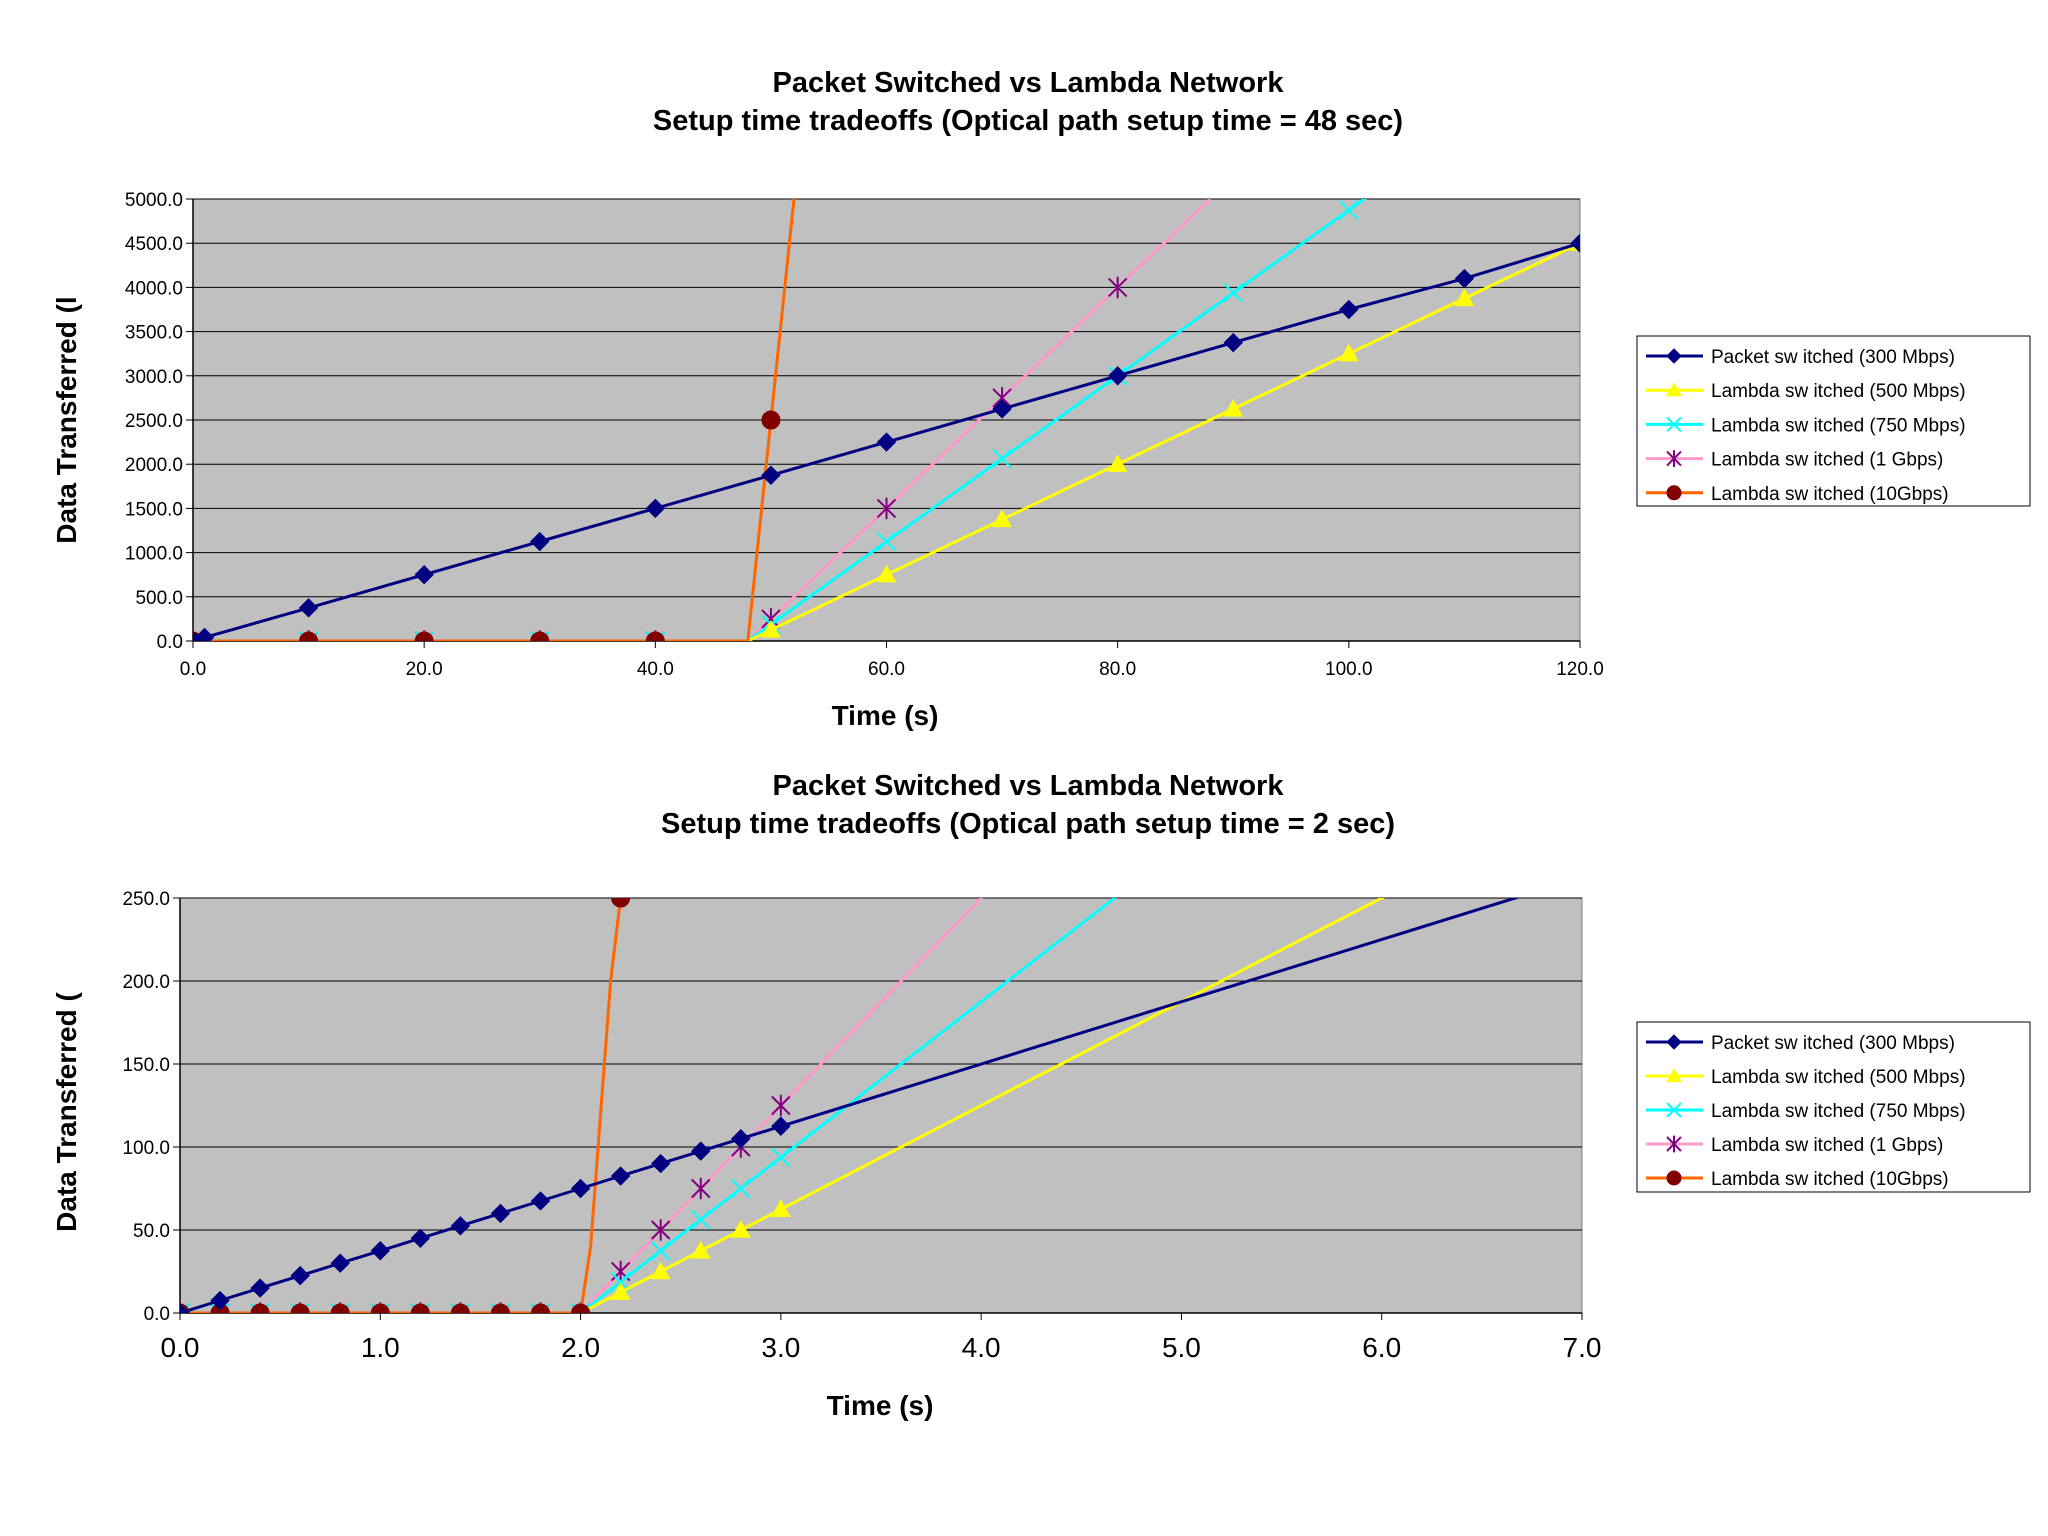  I want to click on y-tick-label: 4000.0, so click(154, 288).